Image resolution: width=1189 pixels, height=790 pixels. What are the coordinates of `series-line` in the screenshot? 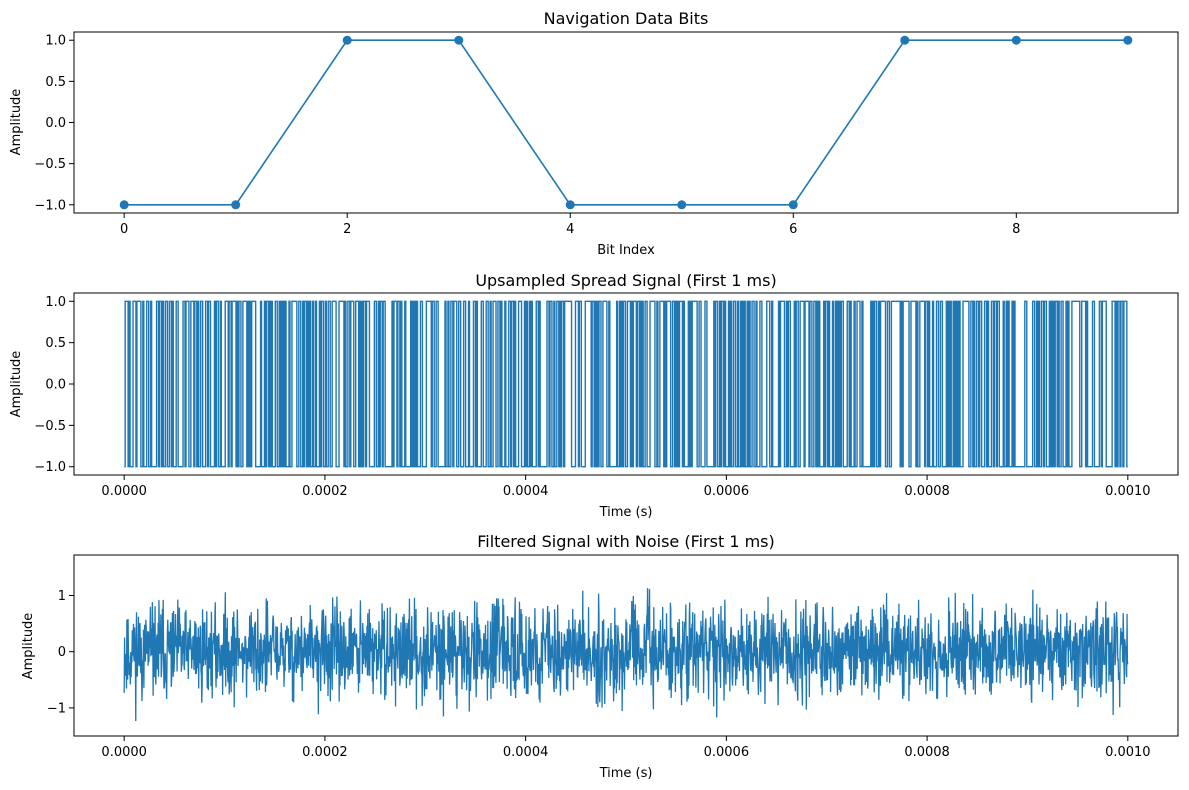 It's located at (626, 654).